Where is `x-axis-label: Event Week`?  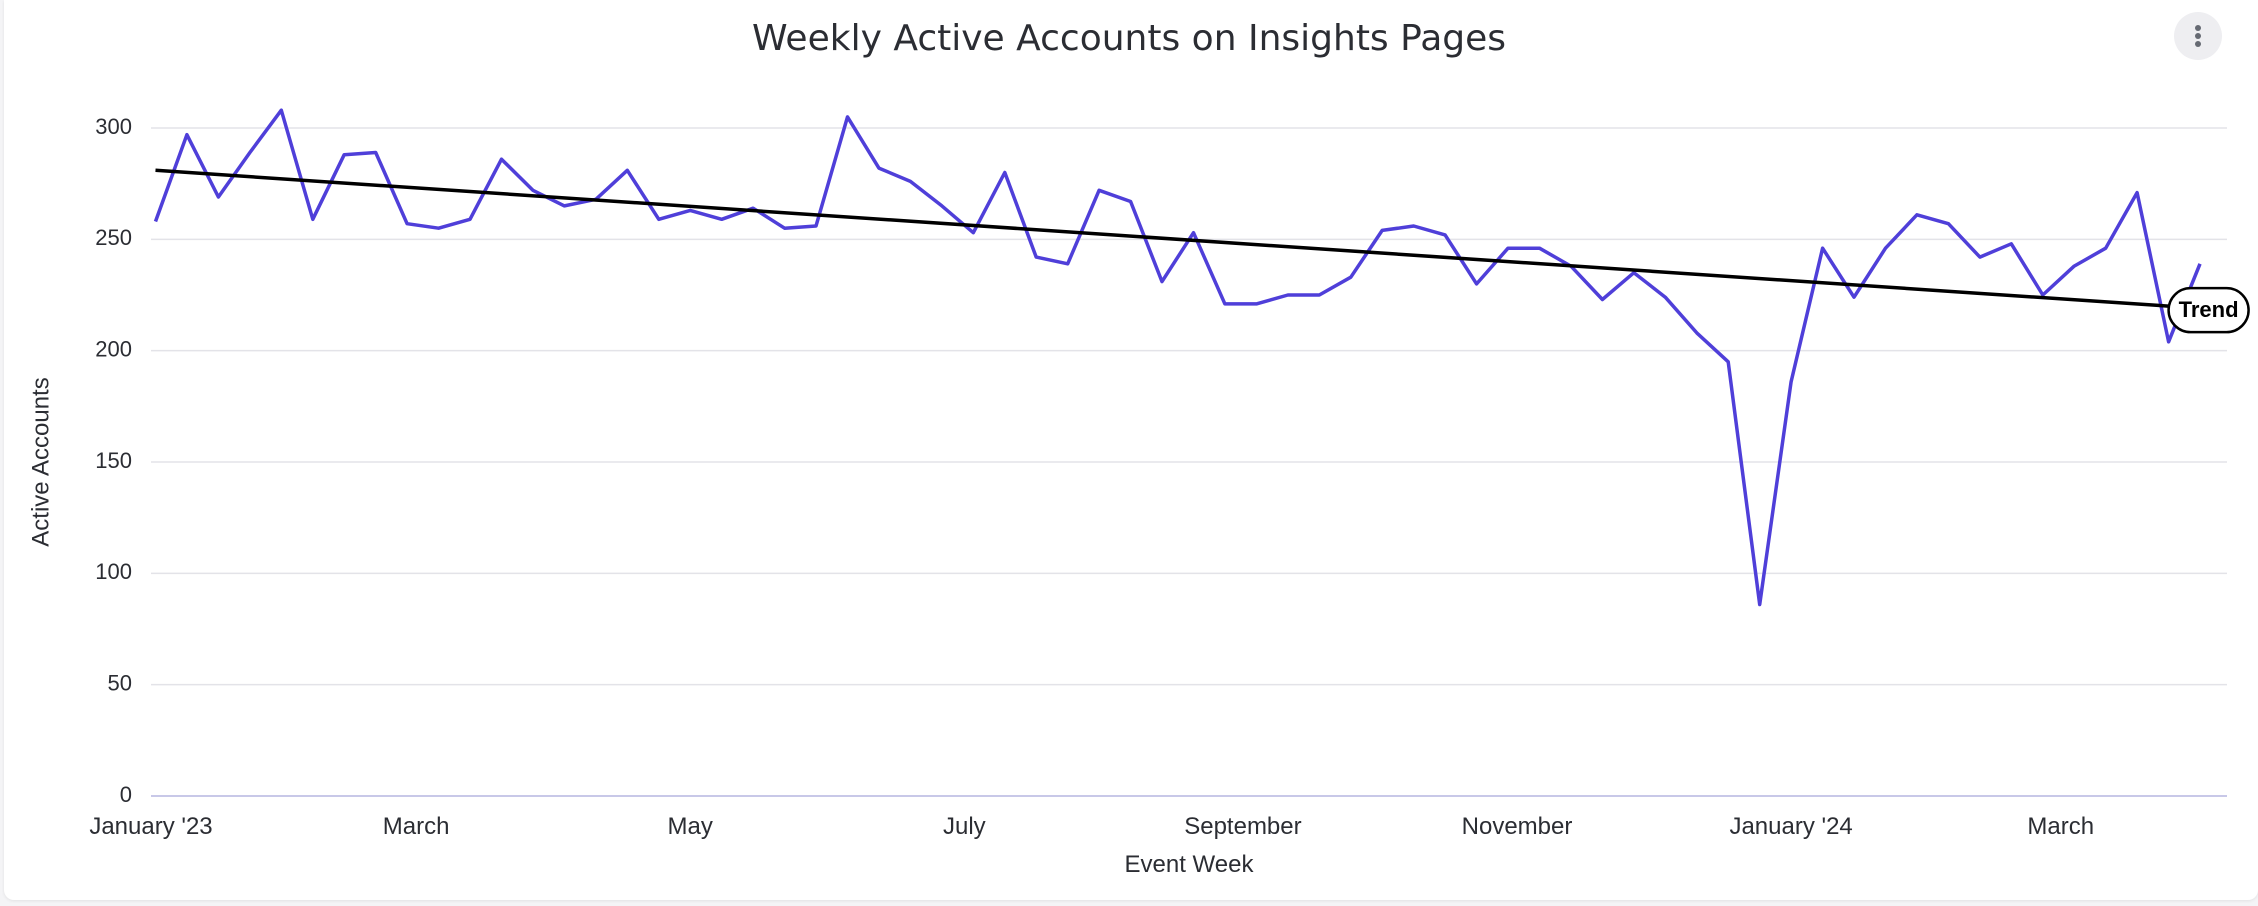 x-axis-label: Event Week is located at coordinates (1190, 864).